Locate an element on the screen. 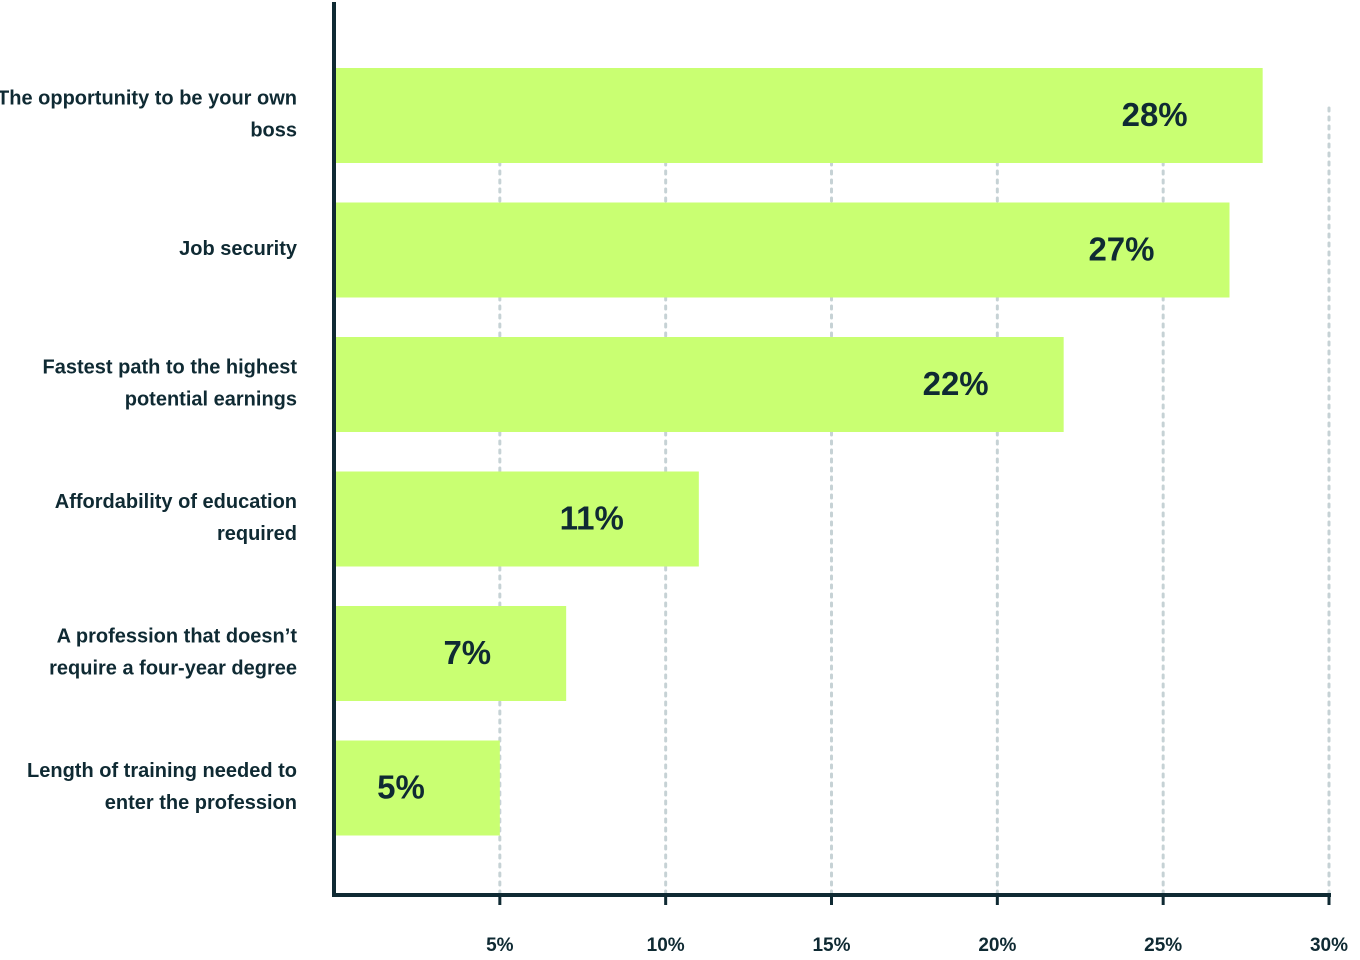 The width and height of the screenshot is (1360, 960). value-label: 11% is located at coordinates (592, 518).